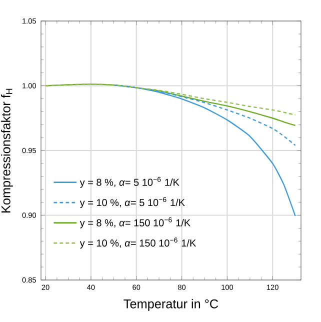 This screenshot has height=322, width=321. I want to click on line-series, so click(170, 100).